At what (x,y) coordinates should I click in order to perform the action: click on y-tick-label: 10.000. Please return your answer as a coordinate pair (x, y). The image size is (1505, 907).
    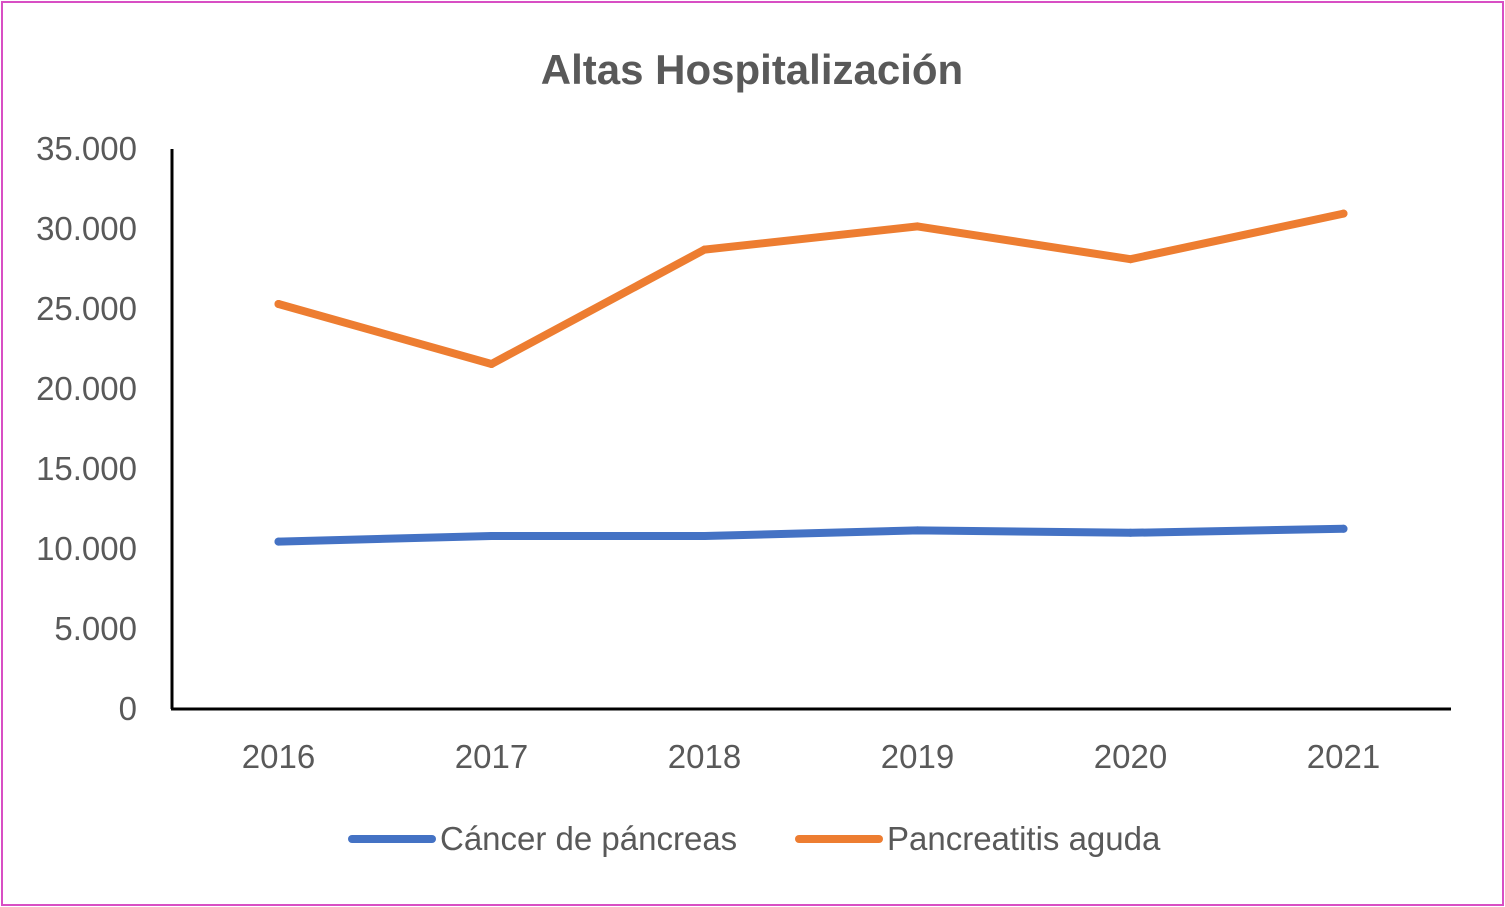
    Looking at the image, I should click on (86, 548).